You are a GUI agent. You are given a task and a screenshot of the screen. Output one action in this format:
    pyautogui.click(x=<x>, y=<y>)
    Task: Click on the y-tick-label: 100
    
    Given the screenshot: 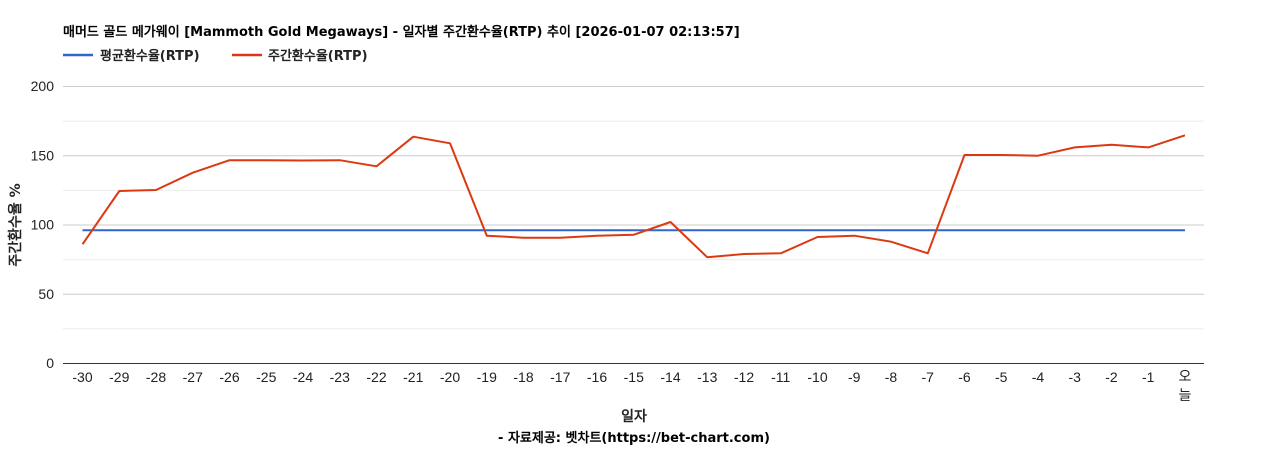 What is the action you would take?
    pyautogui.click(x=43, y=225)
    